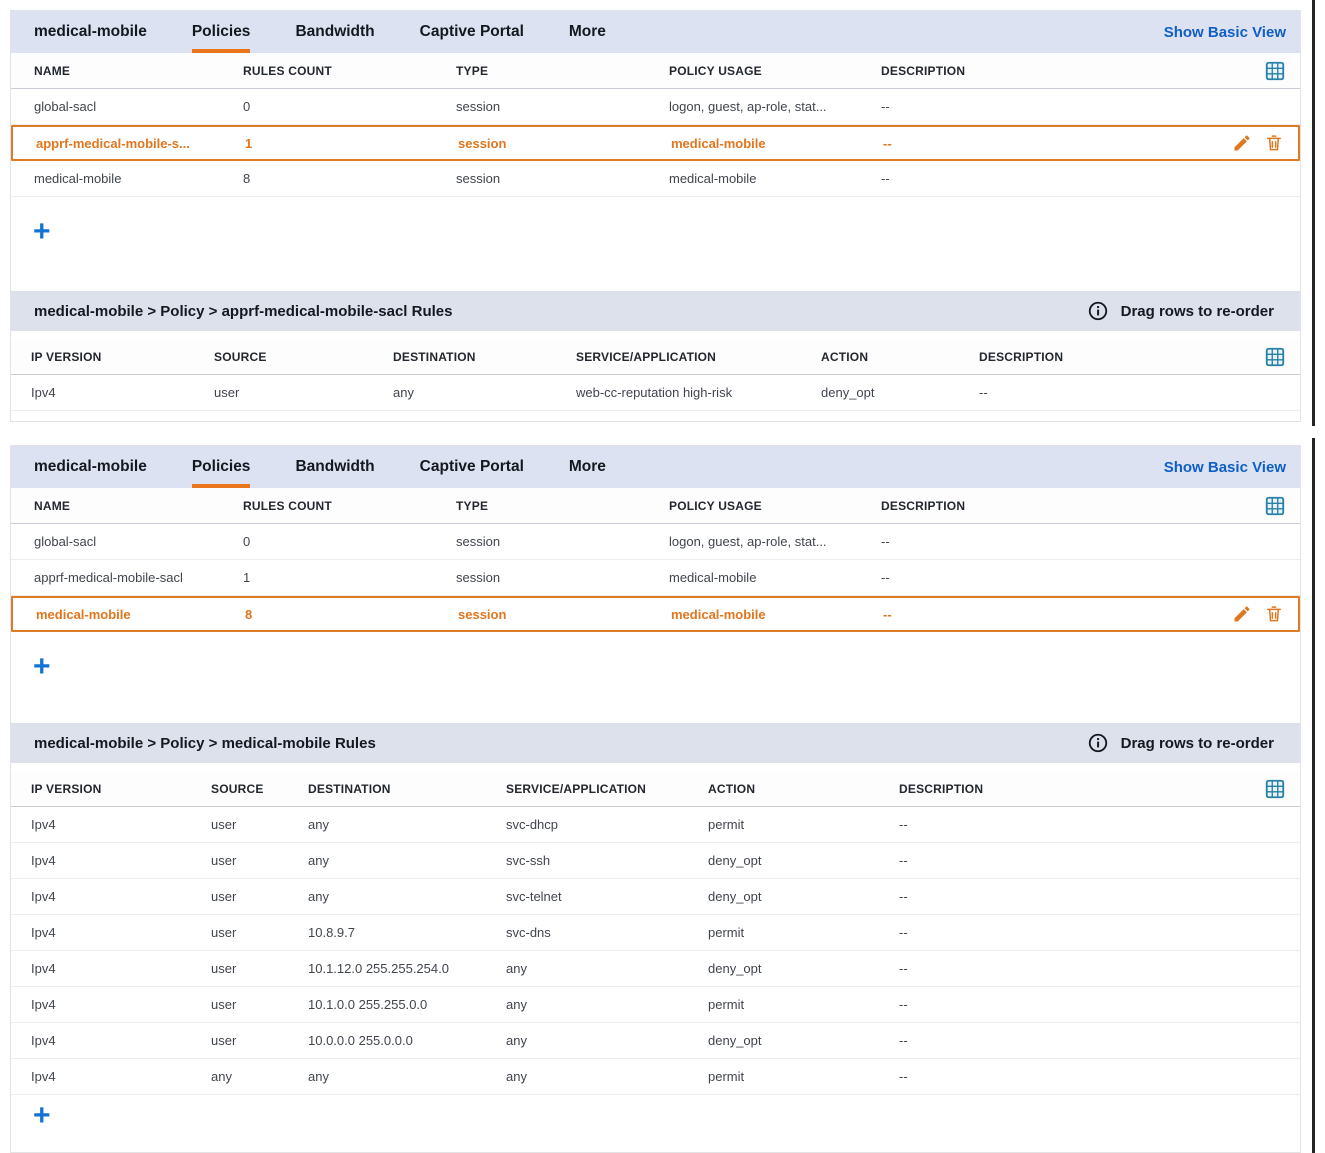 This screenshot has width=1325, height=1153. I want to click on cell: Ipv4, so click(43, 1076).